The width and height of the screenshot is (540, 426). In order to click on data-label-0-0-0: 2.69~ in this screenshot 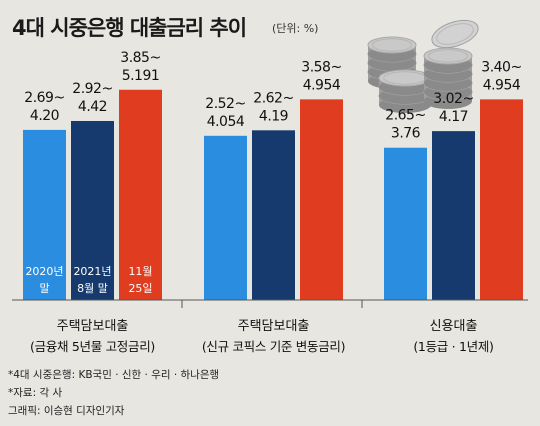, I will do `click(44, 98)`.